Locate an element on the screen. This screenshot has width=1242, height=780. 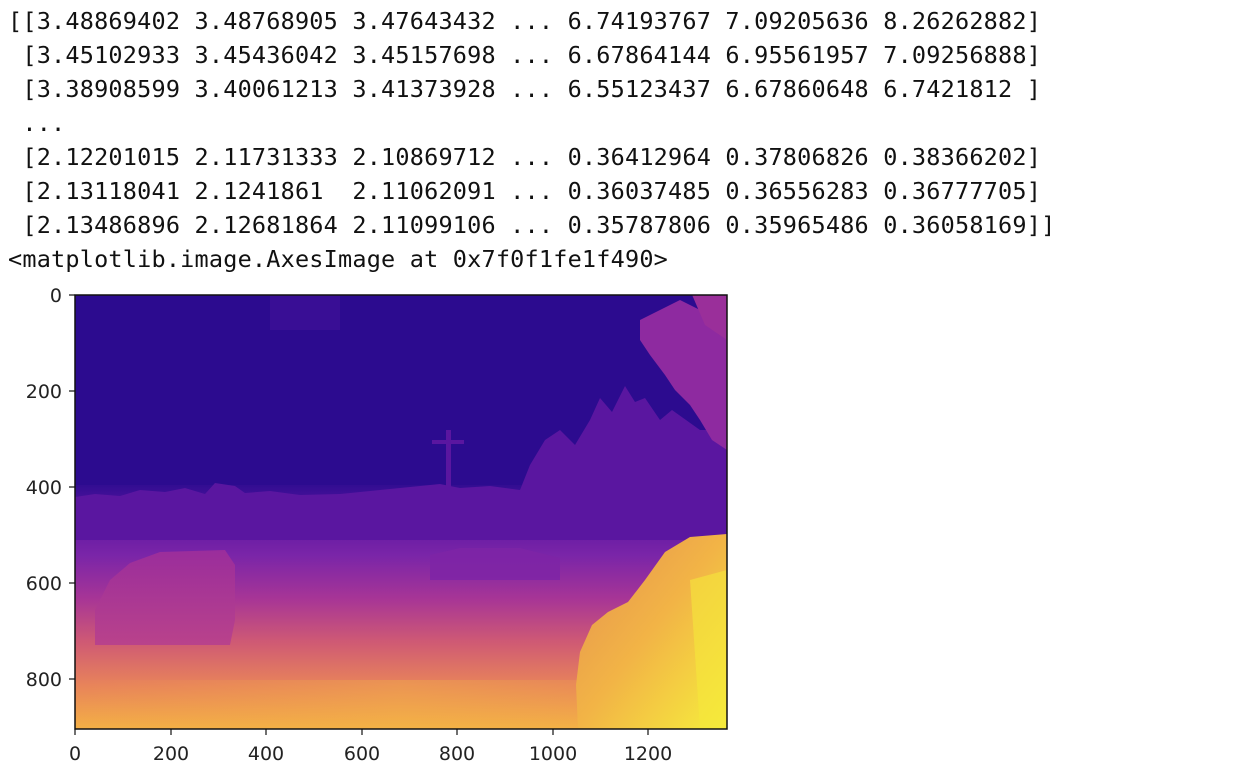
y-tick-label: 0 is located at coordinates (56, 296).